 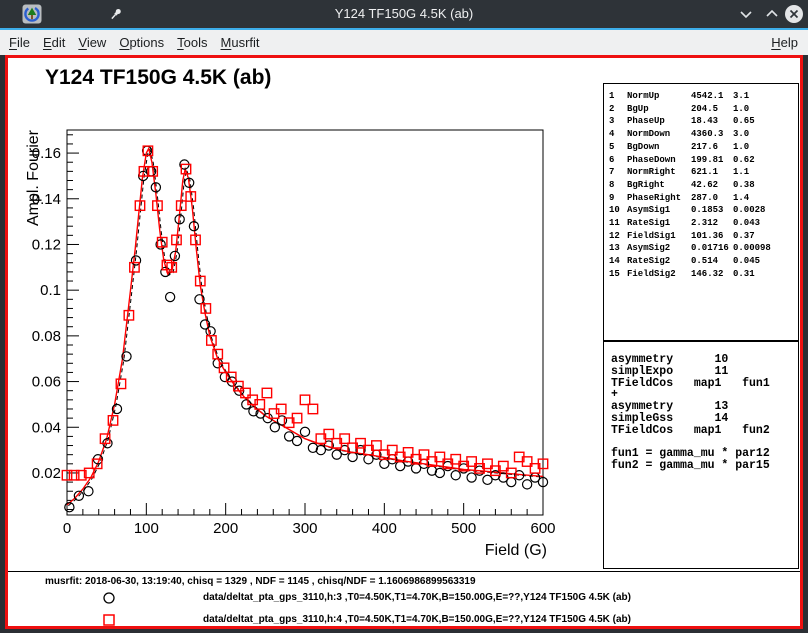 What do you see at coordinates (19, 42) in the screenshot?
I see `menu-item-file: File` at bounding box center [19, 42].